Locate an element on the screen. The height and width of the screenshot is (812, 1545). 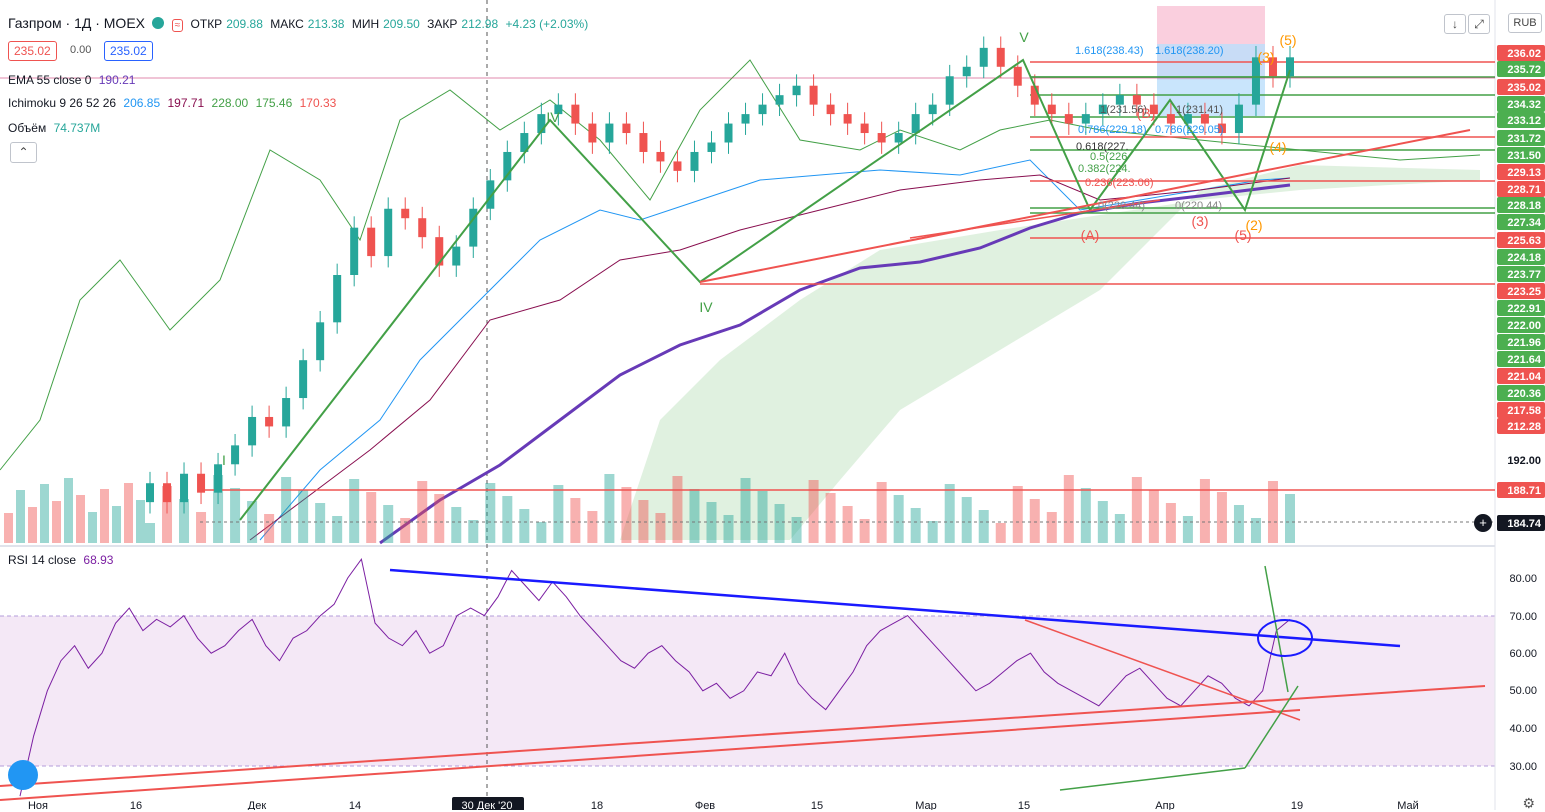
scroll-down-button: ↓ is located at coordinates (1455, 24).